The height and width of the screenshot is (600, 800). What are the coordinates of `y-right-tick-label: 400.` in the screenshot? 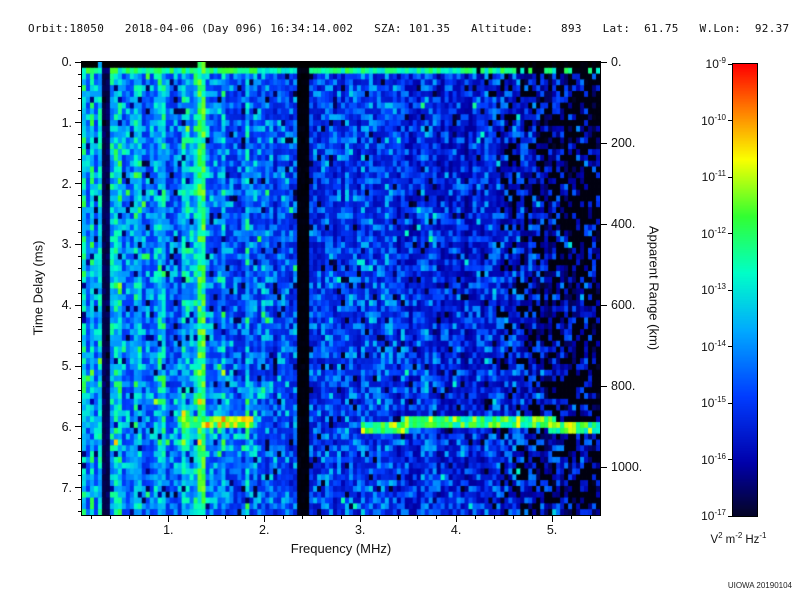 It's located at (623, 224).